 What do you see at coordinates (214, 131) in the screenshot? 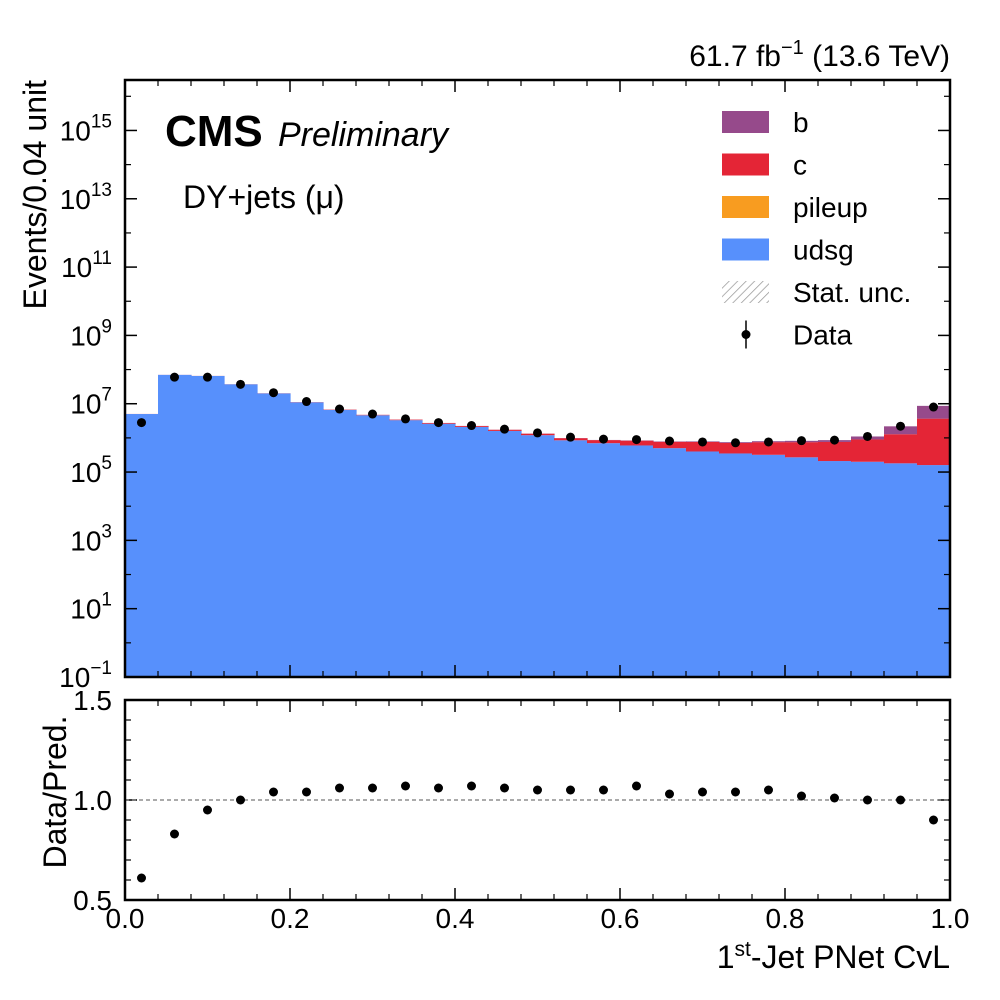
I see `cms-label: CMS` at bounding box center [214, 131].